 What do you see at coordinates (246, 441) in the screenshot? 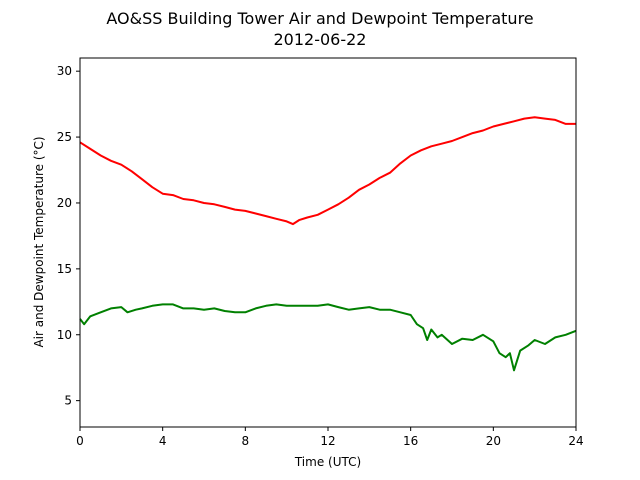
I see `x-tick-label-2: 8` at bounding box center [246, 441].